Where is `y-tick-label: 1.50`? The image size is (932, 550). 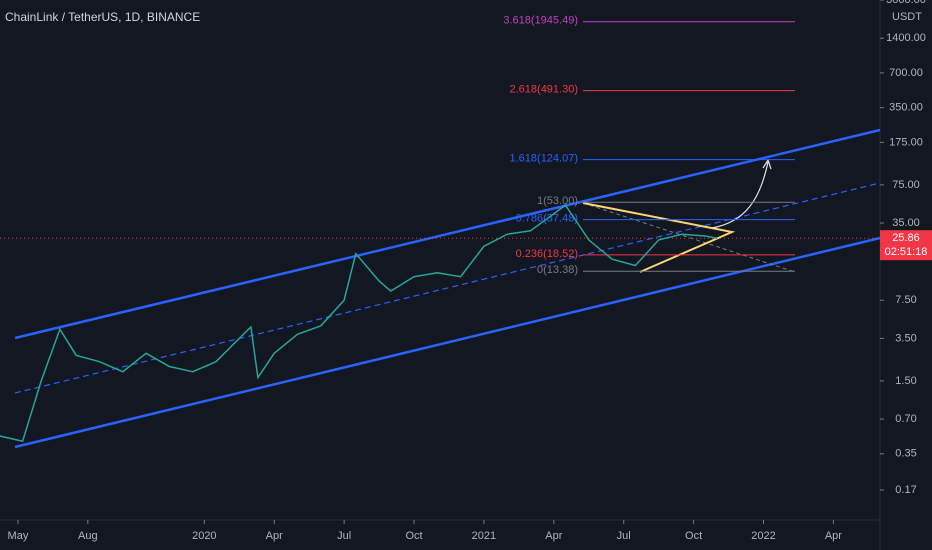 y-tick-label: 1.50 is located at coordinates (905, 381).